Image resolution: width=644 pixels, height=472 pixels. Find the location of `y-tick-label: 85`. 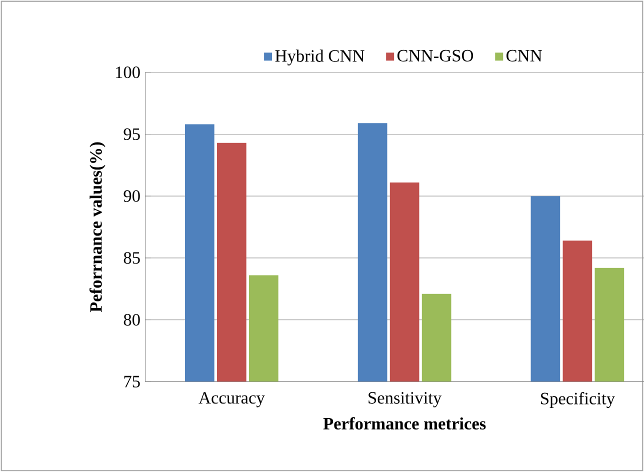

y-tick-label: 85 is located at coordinates (132, 258).